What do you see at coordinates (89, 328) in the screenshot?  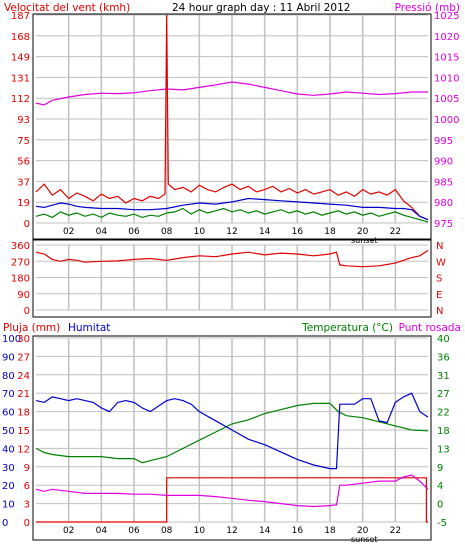 I see `humidity-axis-label: Humitat` at bounding box center [89, 328].